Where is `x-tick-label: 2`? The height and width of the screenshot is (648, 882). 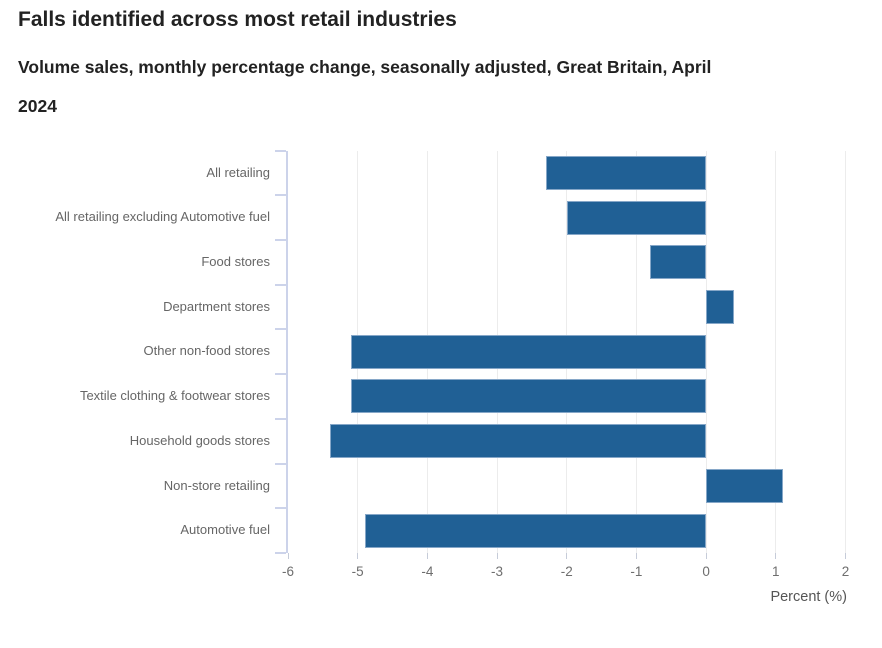 x-tick-label: 2 is located at coordinates (845, 571).